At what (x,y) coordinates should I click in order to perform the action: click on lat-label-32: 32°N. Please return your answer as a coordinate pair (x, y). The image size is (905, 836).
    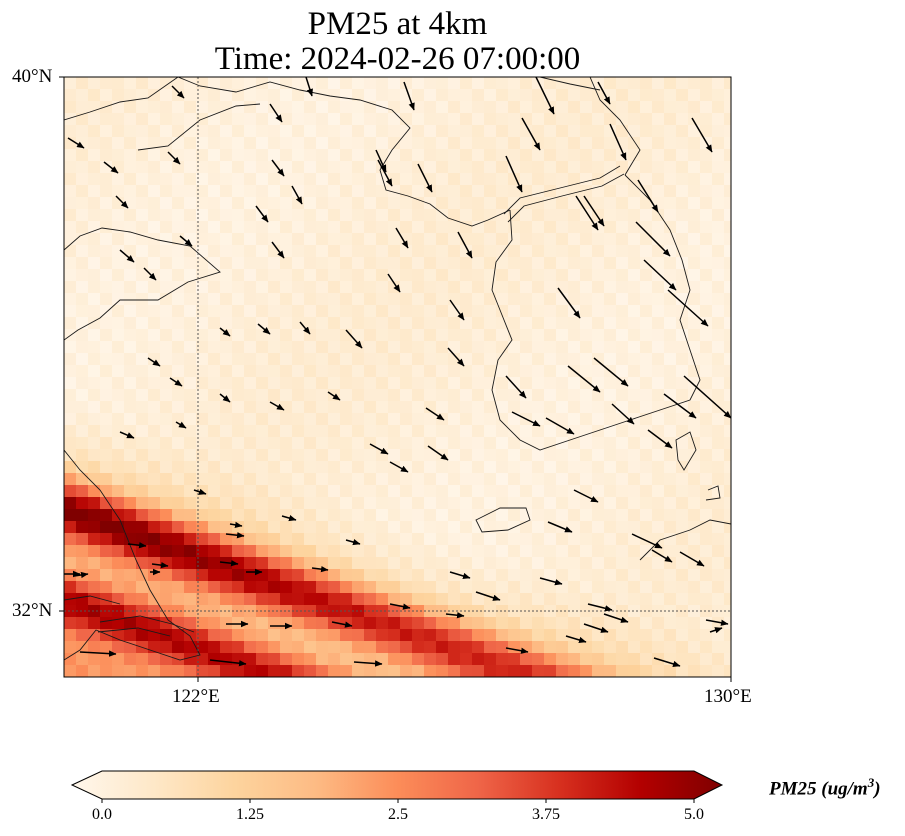
    Looking at the image, I should click on (32, 610).